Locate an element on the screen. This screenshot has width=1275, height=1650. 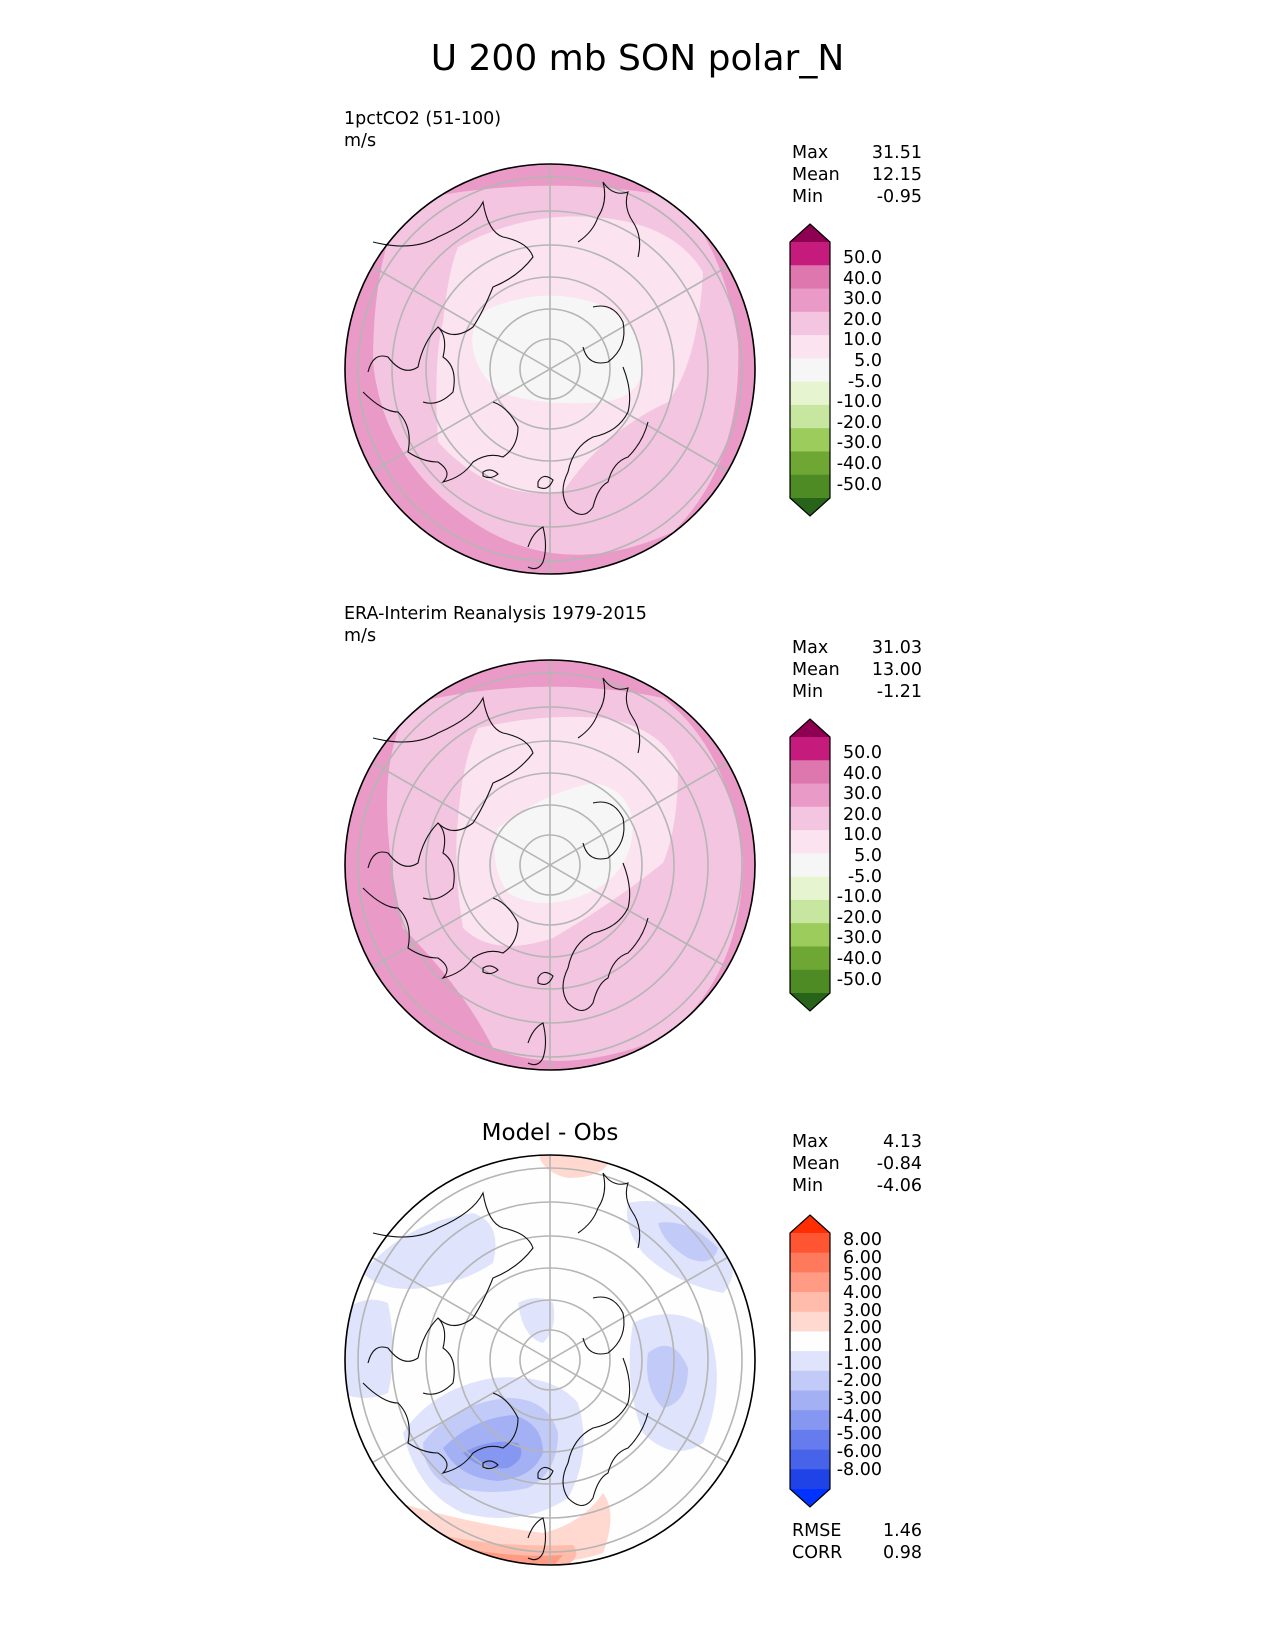
stat-row-mean: Mean -0.84 is located at coordinates (857, 1164).